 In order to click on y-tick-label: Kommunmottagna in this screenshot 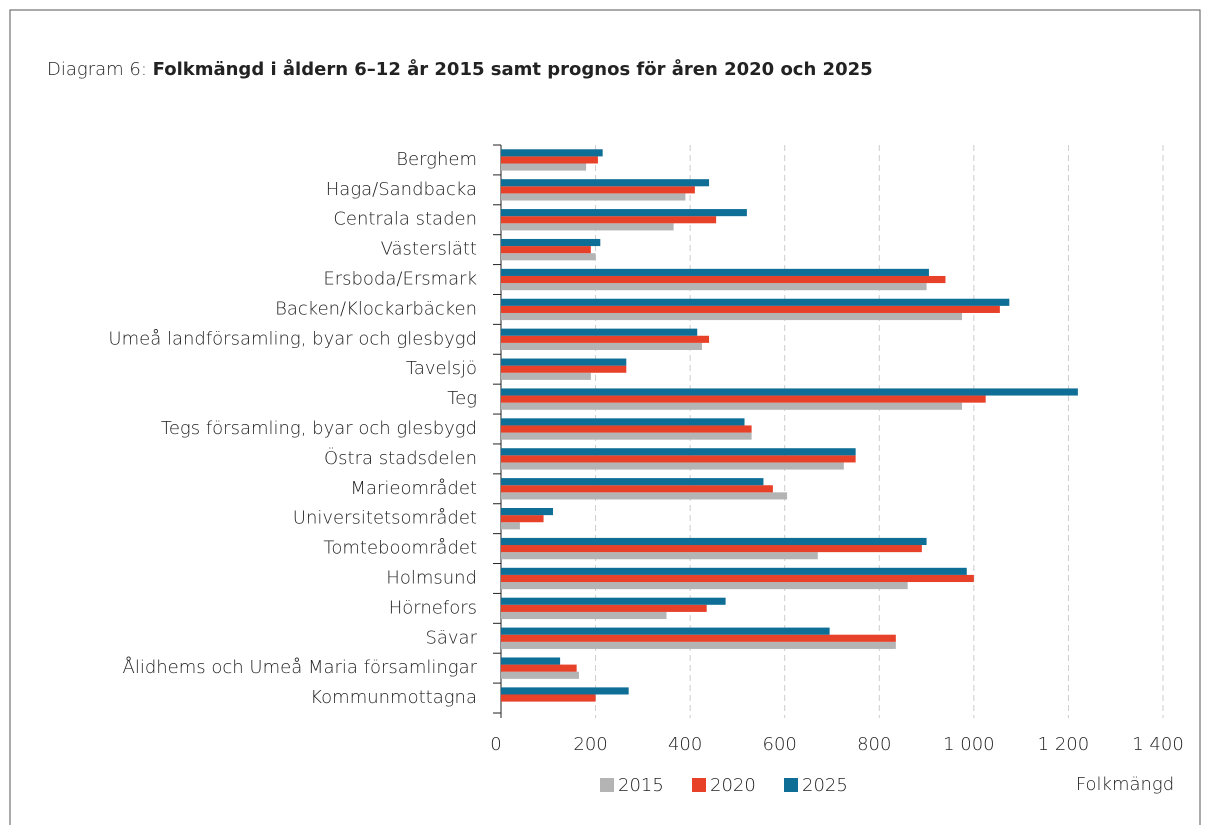, I will do `click(393, 697)`.